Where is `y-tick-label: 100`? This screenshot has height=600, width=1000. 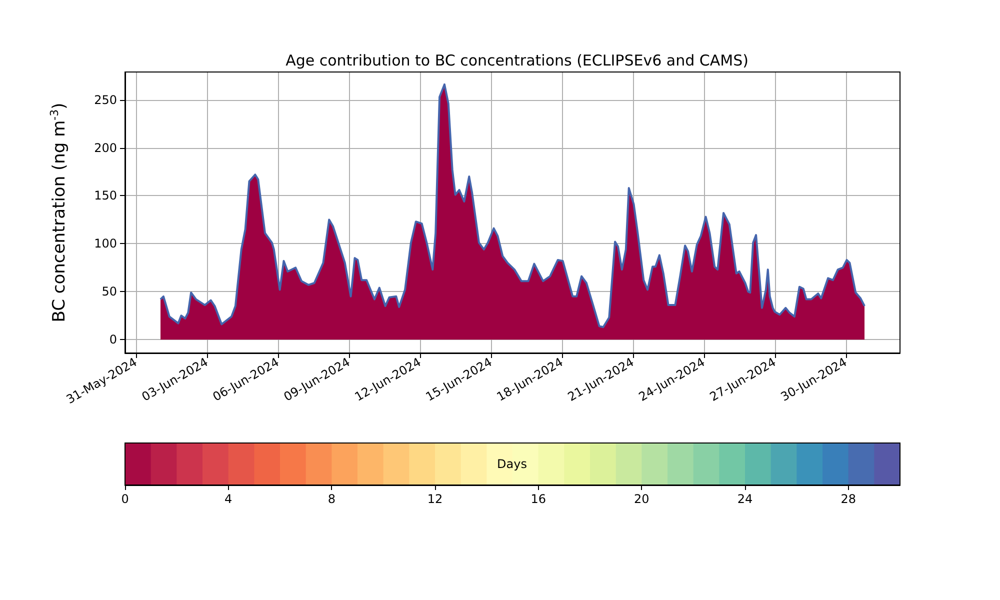
y-tick-label: 100 is located at coordinates (105, 243).